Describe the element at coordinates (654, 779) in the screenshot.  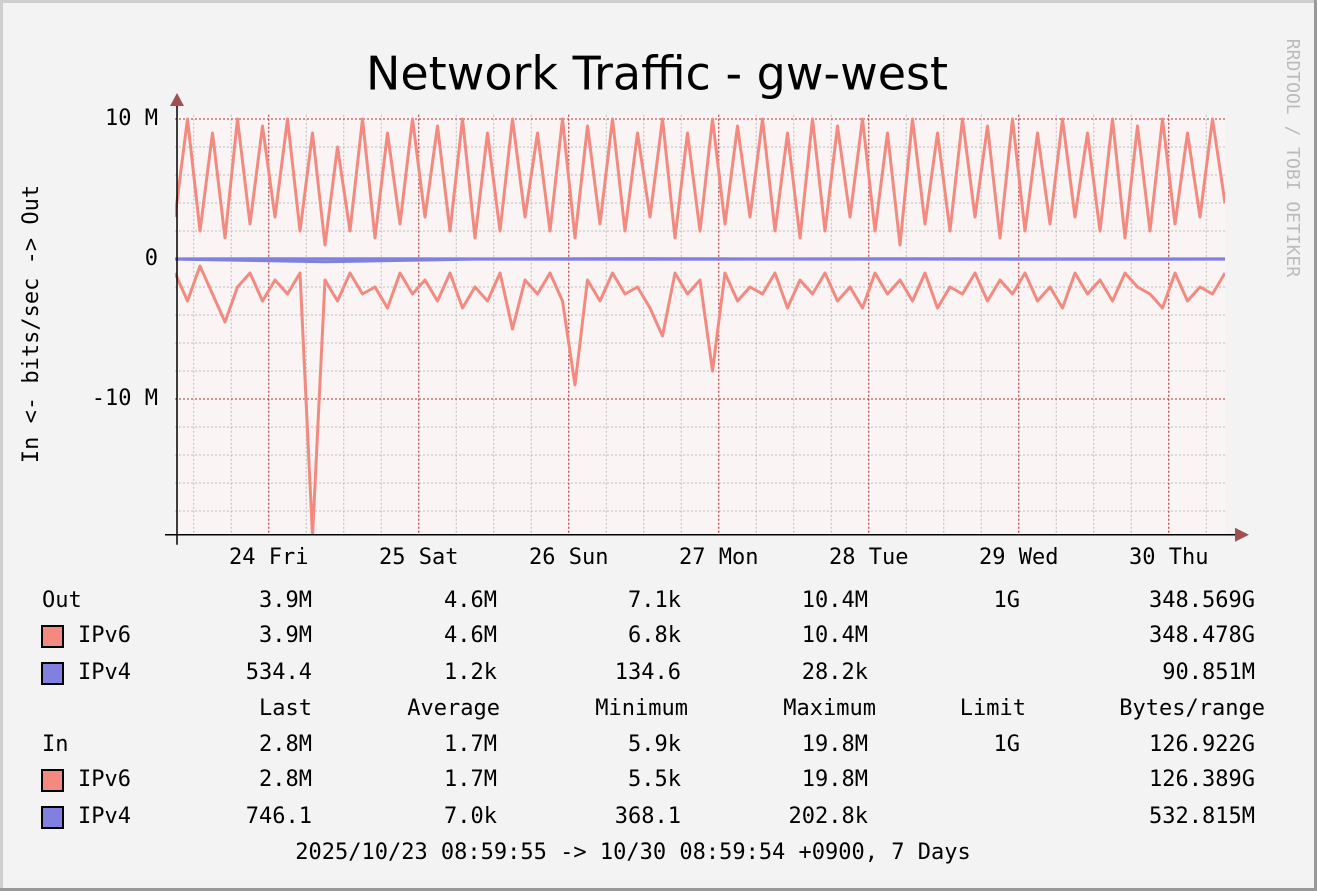
I see `legend-value: 5.5k` at that location.